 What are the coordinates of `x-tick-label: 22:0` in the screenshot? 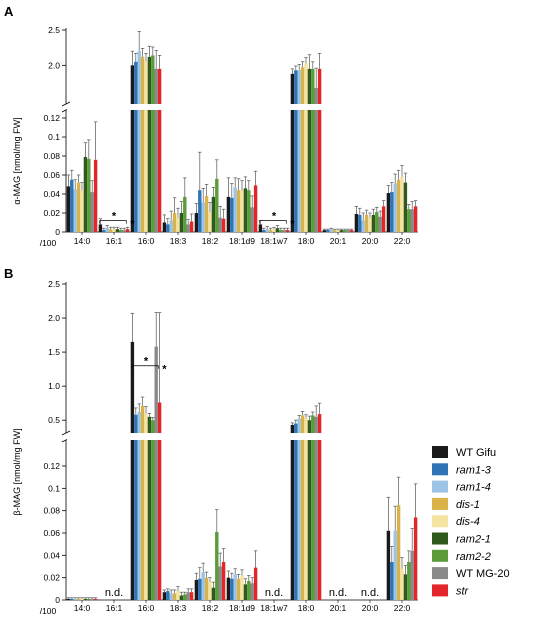 It's located at (402, 241).